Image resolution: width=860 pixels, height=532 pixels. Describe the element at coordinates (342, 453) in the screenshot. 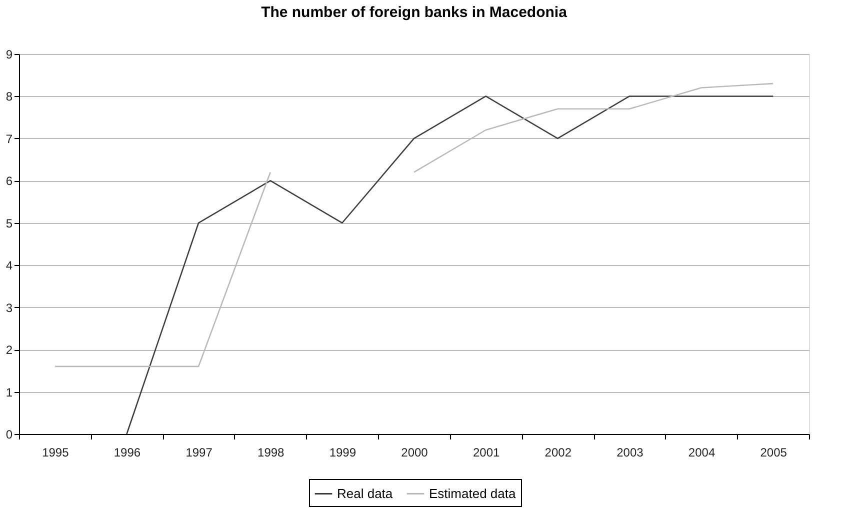

I see `x-tick-label: 1999` at that location.